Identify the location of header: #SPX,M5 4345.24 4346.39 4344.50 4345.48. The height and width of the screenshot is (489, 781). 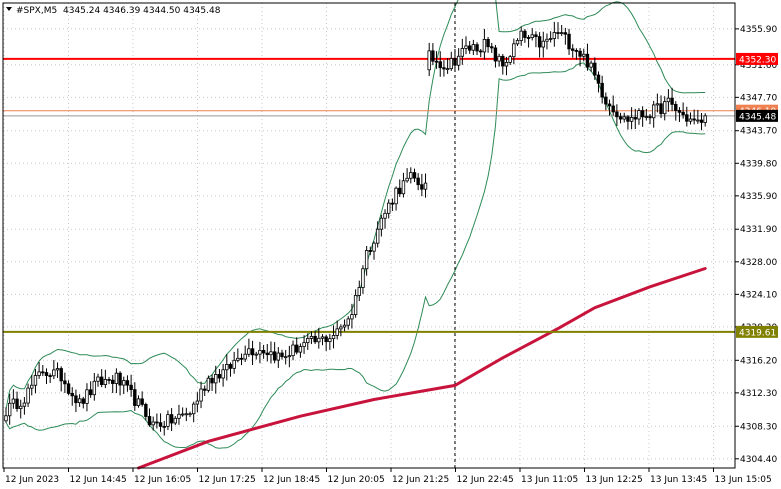
(113, 11).